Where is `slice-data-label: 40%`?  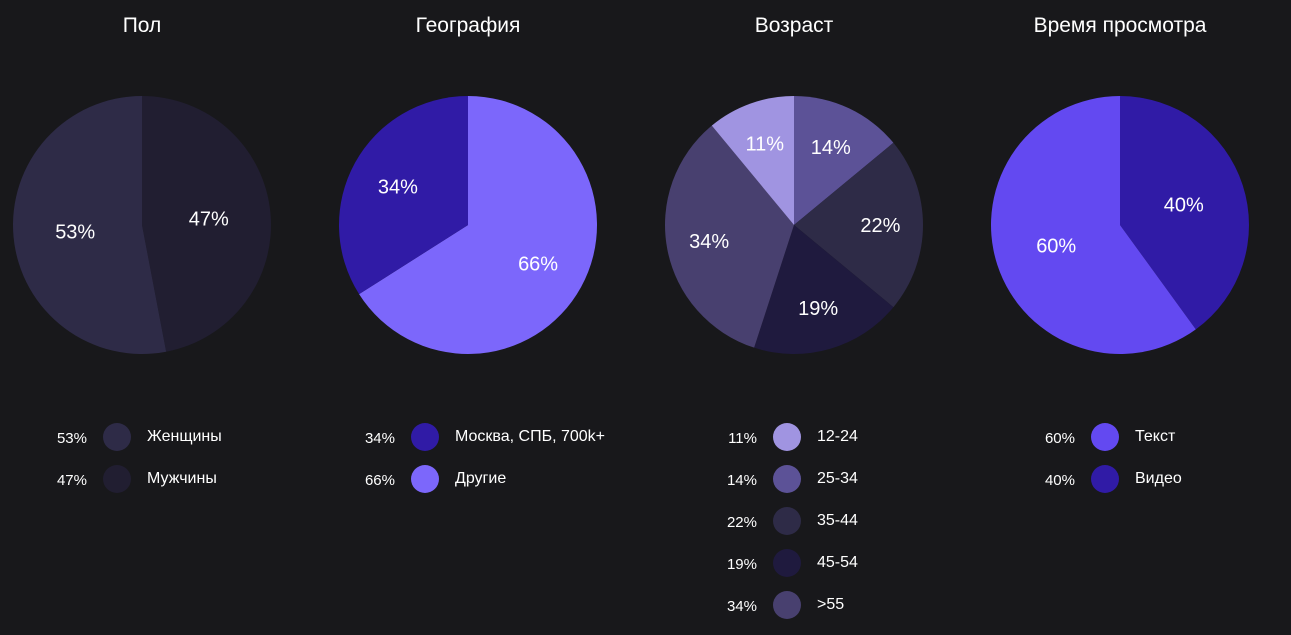 slice-data-label: 40% is located at coordinates (1184, 205).